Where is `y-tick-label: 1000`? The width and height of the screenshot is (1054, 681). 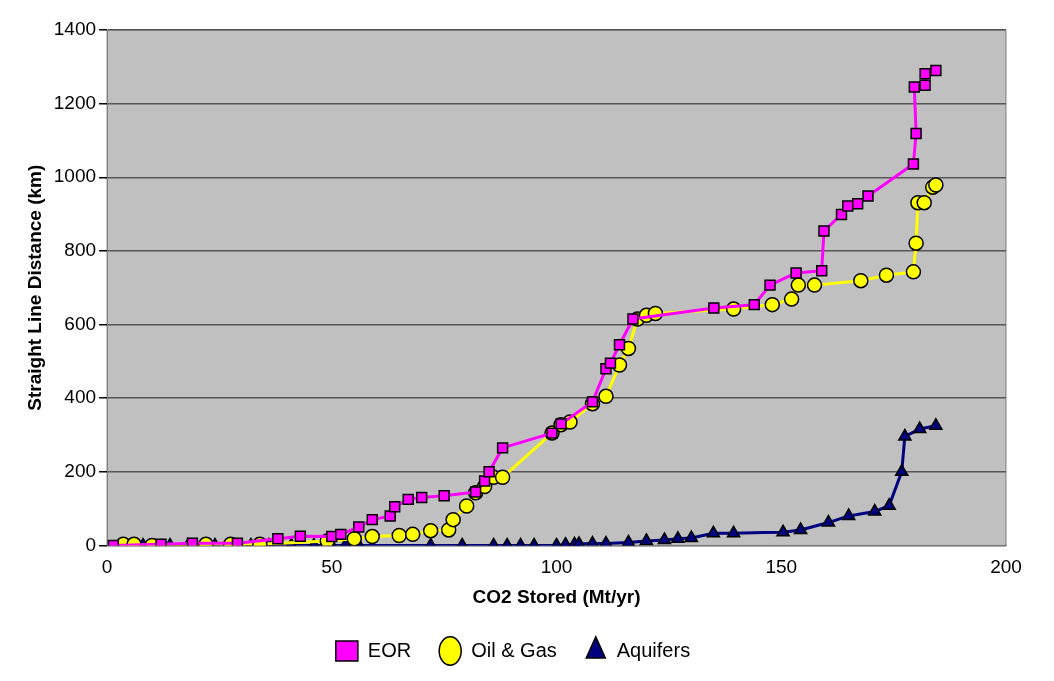 y-tick-label: 1000 is located at coordinates (75, 176).